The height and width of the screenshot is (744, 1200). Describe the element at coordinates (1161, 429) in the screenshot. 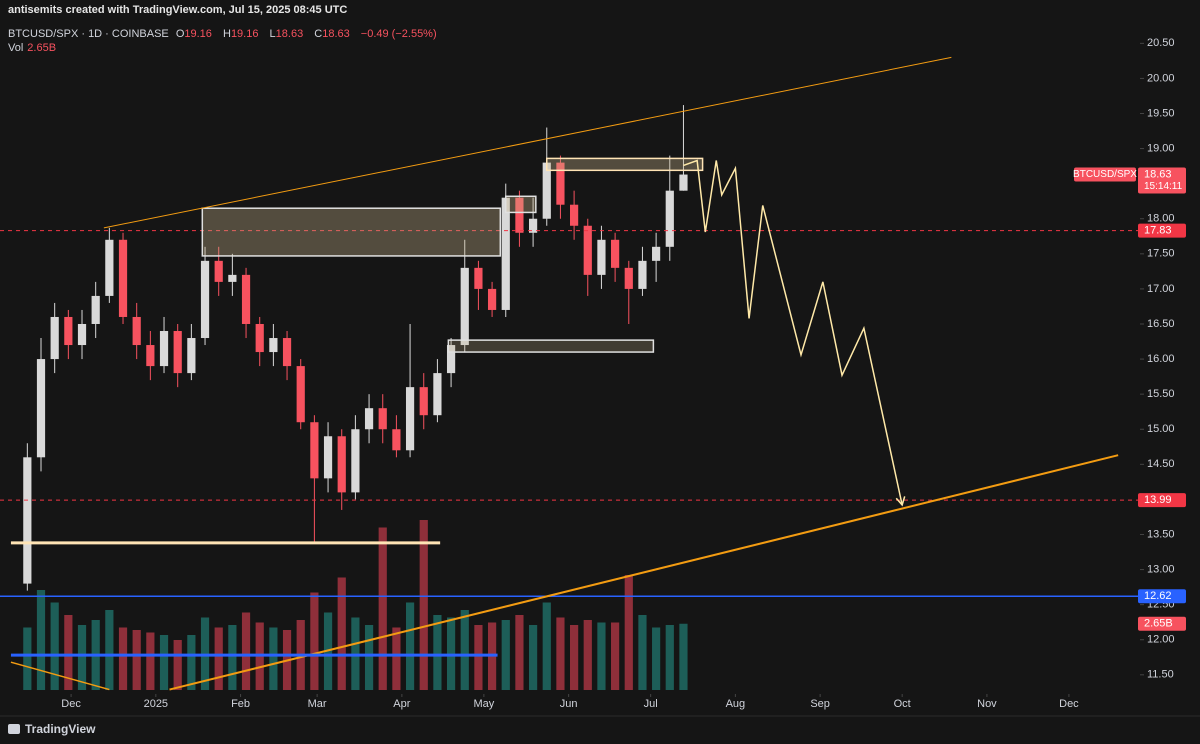

I see `y-tick-label: 15.00` at that location.